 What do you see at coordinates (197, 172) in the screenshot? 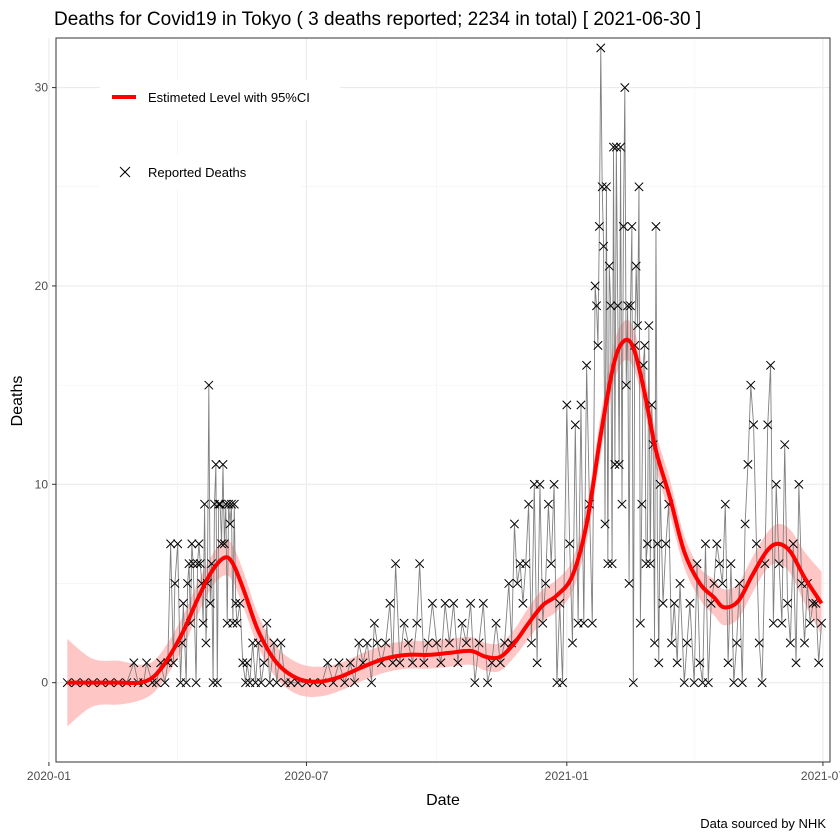
I see `legend-label-reported: Reported Deaths` at bounding box center [197, 172].